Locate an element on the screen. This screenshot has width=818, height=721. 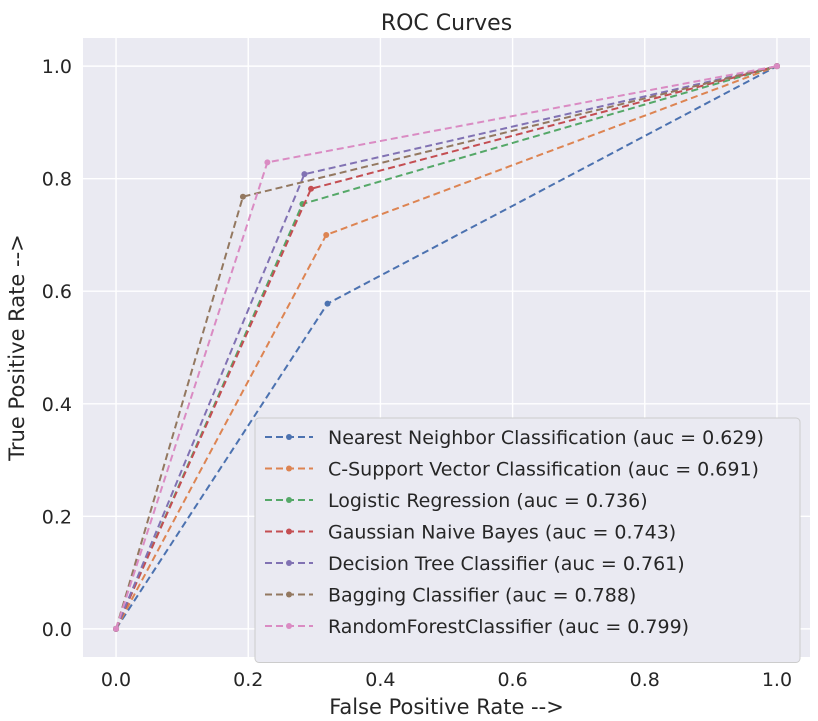
y-tick-label: 0.2 is located at coordinates (57, 517).